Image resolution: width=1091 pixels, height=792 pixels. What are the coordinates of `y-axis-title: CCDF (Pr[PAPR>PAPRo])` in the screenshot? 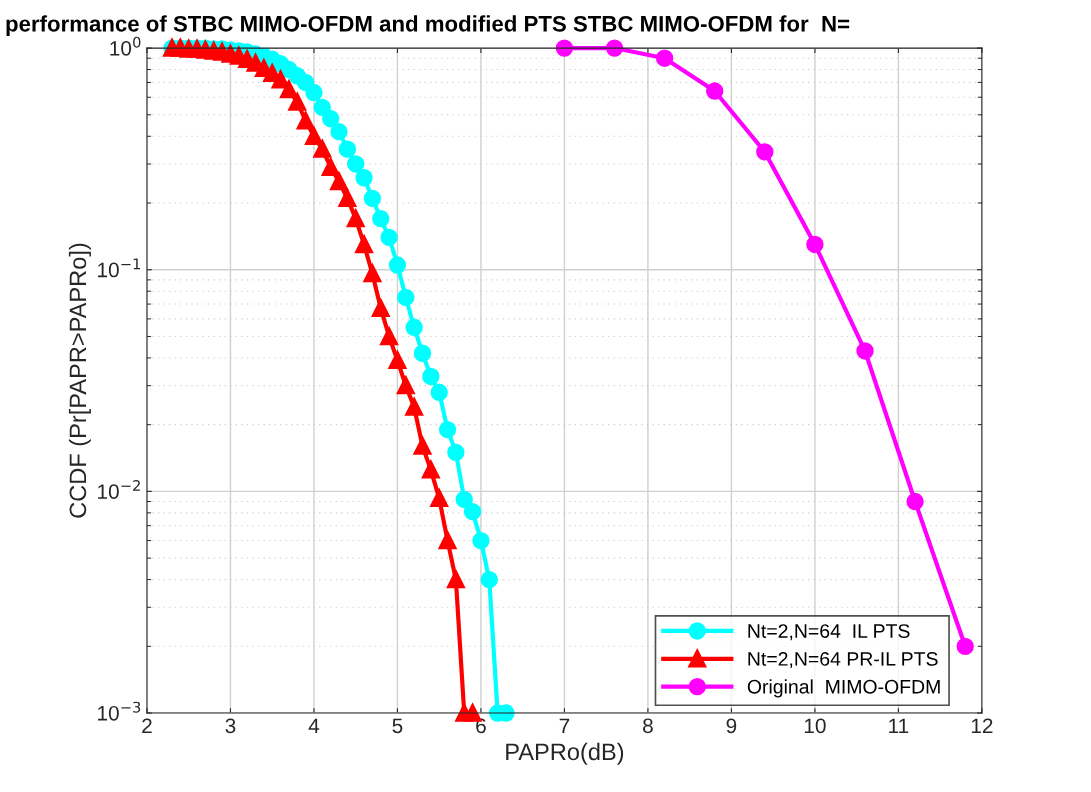 It's located at (79, 380).